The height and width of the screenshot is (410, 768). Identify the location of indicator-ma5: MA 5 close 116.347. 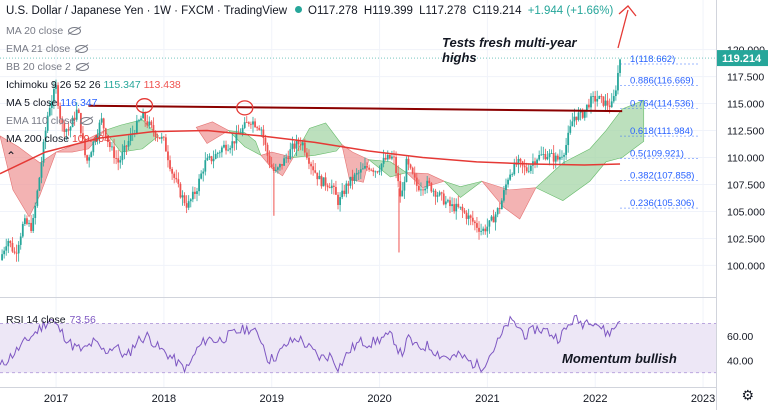
(51, 103).